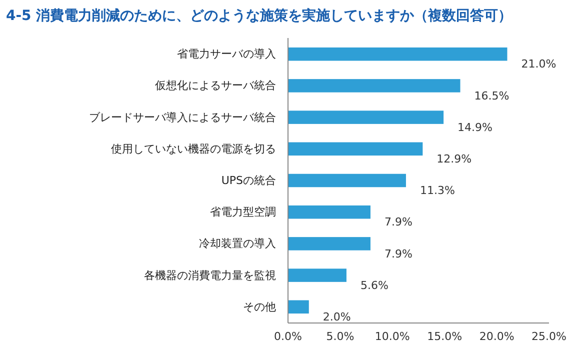 The width and height of the screenshot is (575, 345). What do you see at coordinates (259, 307) in the screenshot?
I see `y-tick-label: その他` at bounding box center [259, 307].